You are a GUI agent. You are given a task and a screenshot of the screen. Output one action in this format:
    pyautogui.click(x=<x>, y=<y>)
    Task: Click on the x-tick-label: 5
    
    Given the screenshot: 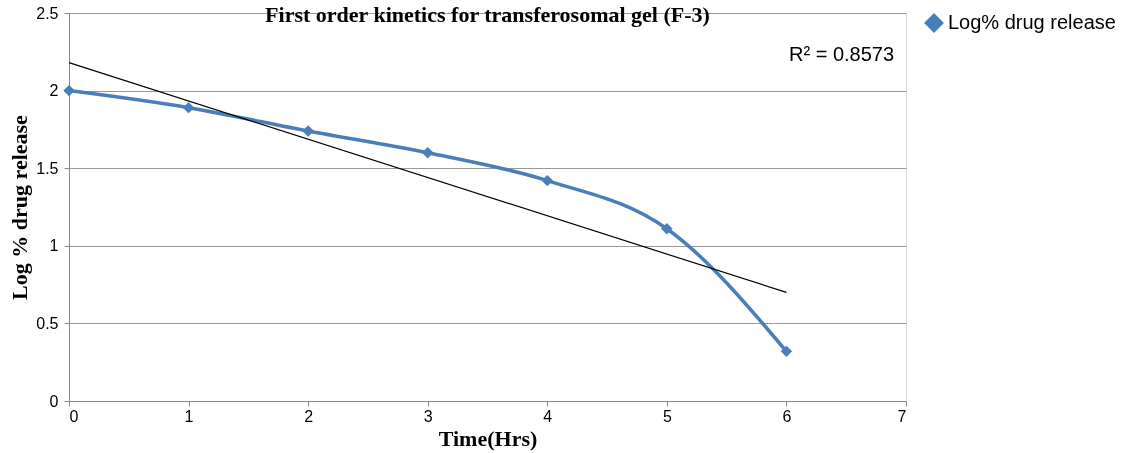 What is the action you would take?
    pyautogui.click(x=667, y=416)
    